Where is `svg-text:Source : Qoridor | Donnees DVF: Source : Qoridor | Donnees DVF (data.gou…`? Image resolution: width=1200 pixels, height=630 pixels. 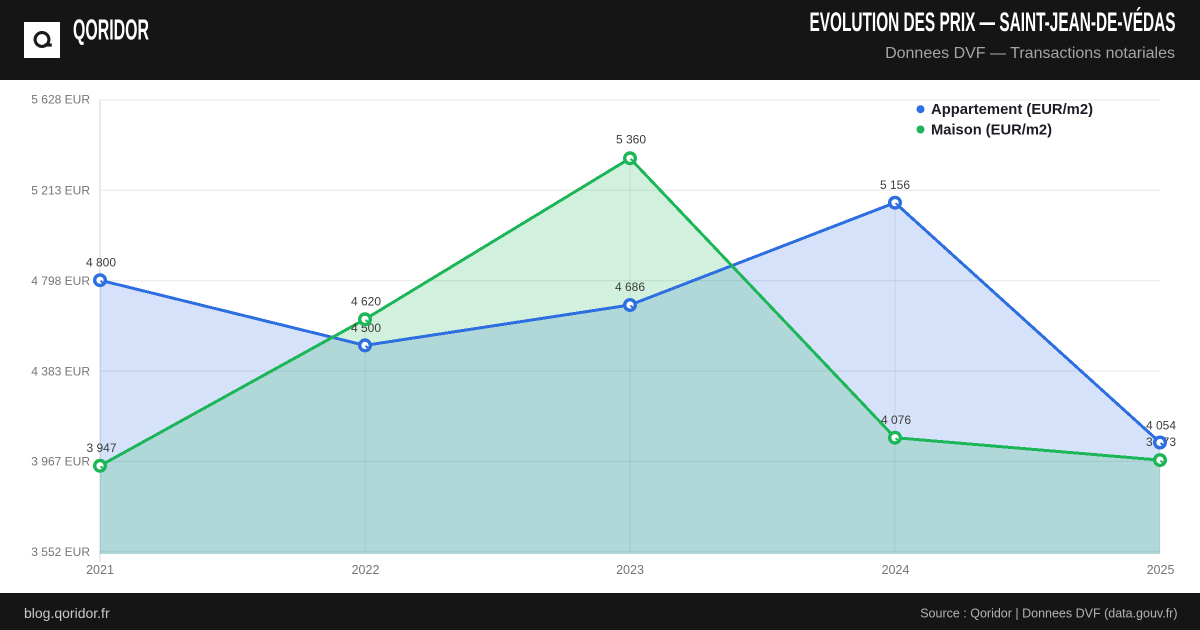 svg-text:Source : Qoridor | Donnees DVF: Source : Qoridor | Donnees DVF (data.gou… is located at coordinates (1048, 614).